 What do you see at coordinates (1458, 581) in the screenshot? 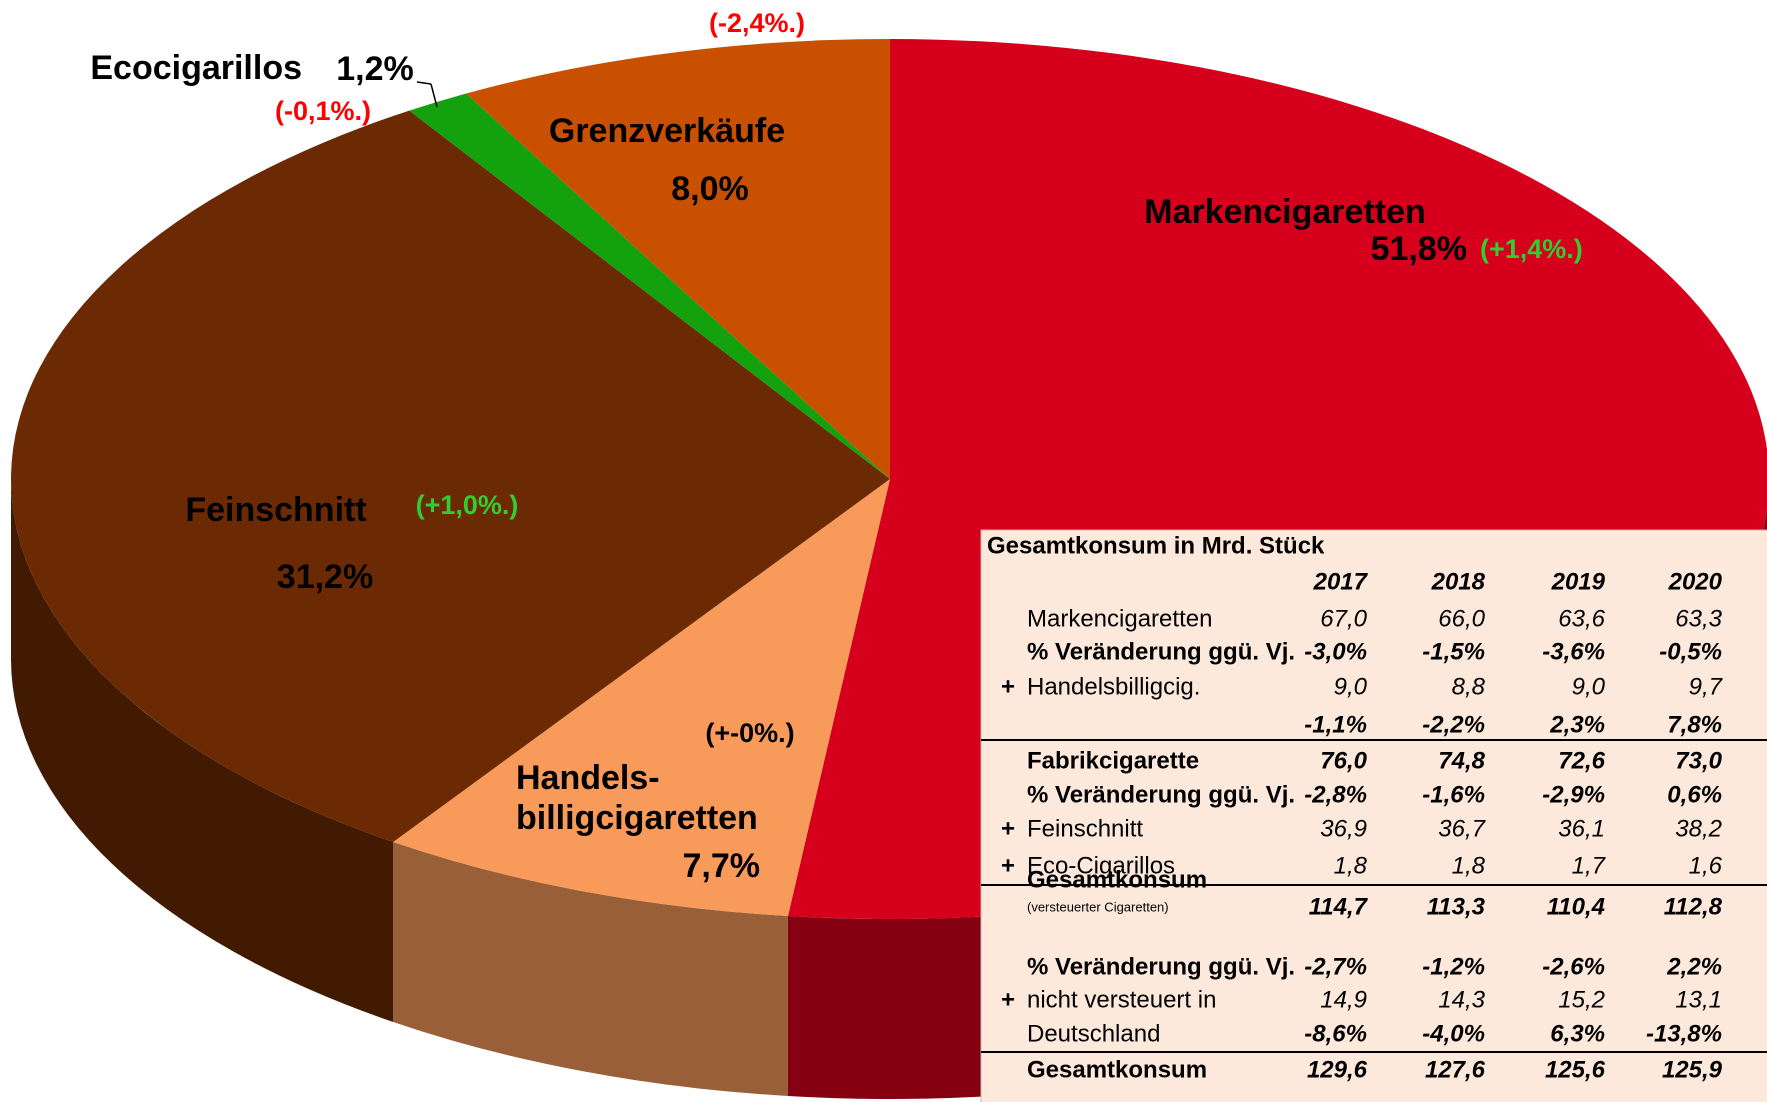
I see `year-header: 2018` at bounding box center [1458, 581].